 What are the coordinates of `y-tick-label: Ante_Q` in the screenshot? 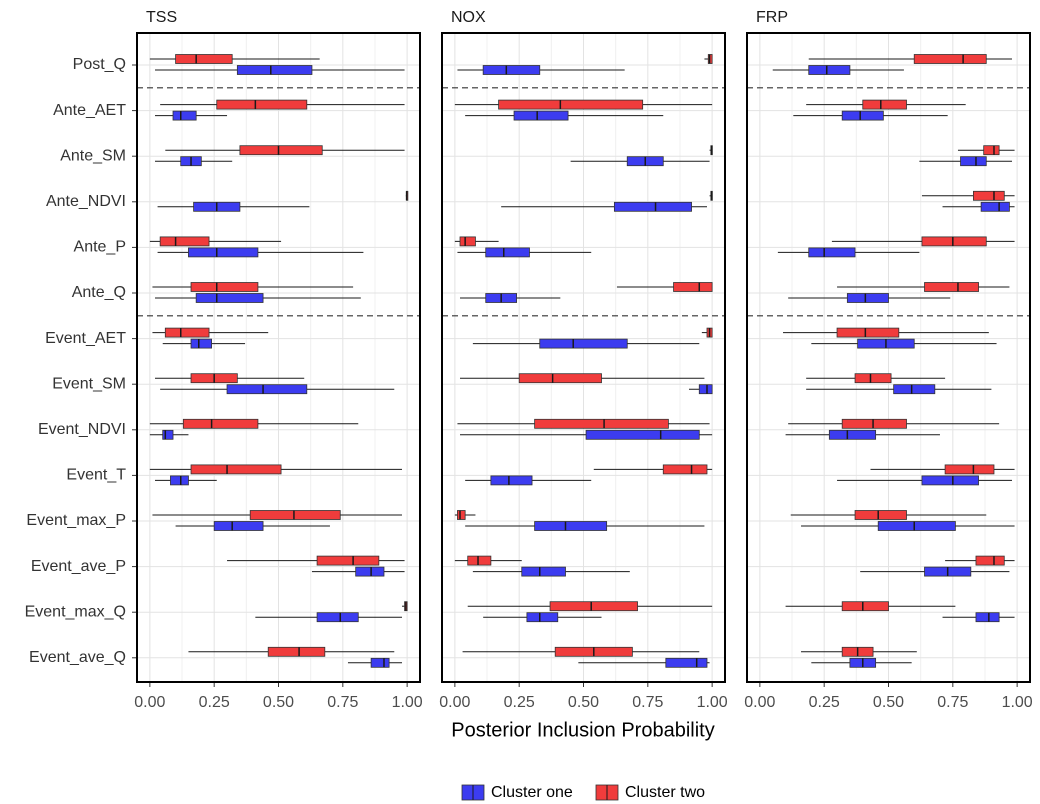 It's located at (99, 292).